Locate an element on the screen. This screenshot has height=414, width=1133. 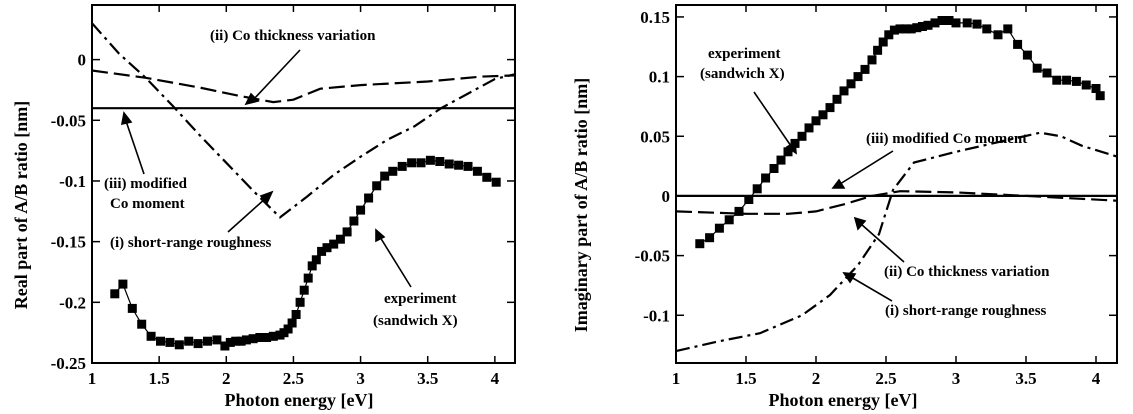
left-arrow-experiment is located at coordinates (395, 262).